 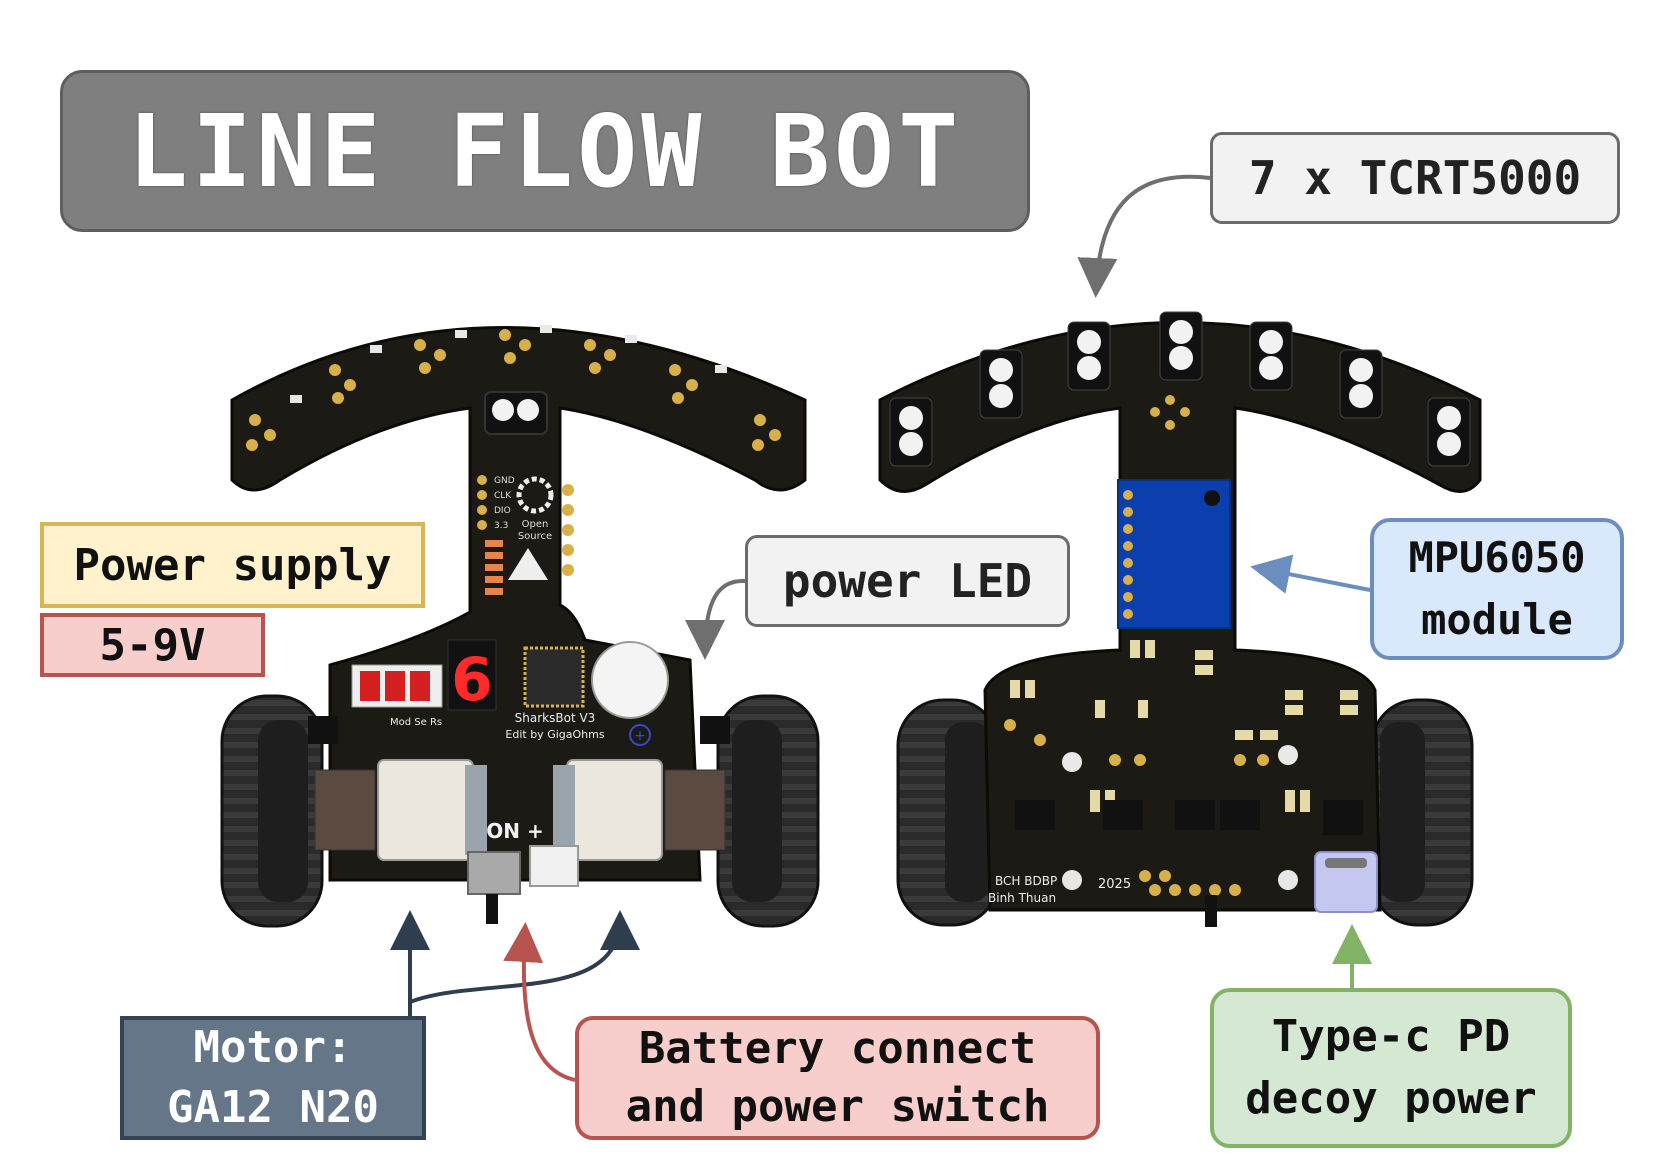 I want to click on front-left-motor, so click(x=400, y=810).